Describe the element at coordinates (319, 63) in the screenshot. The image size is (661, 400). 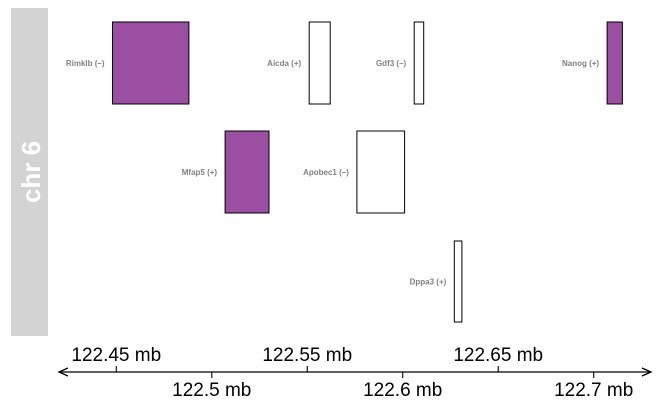
I see `gene-box-aicda` at that location.